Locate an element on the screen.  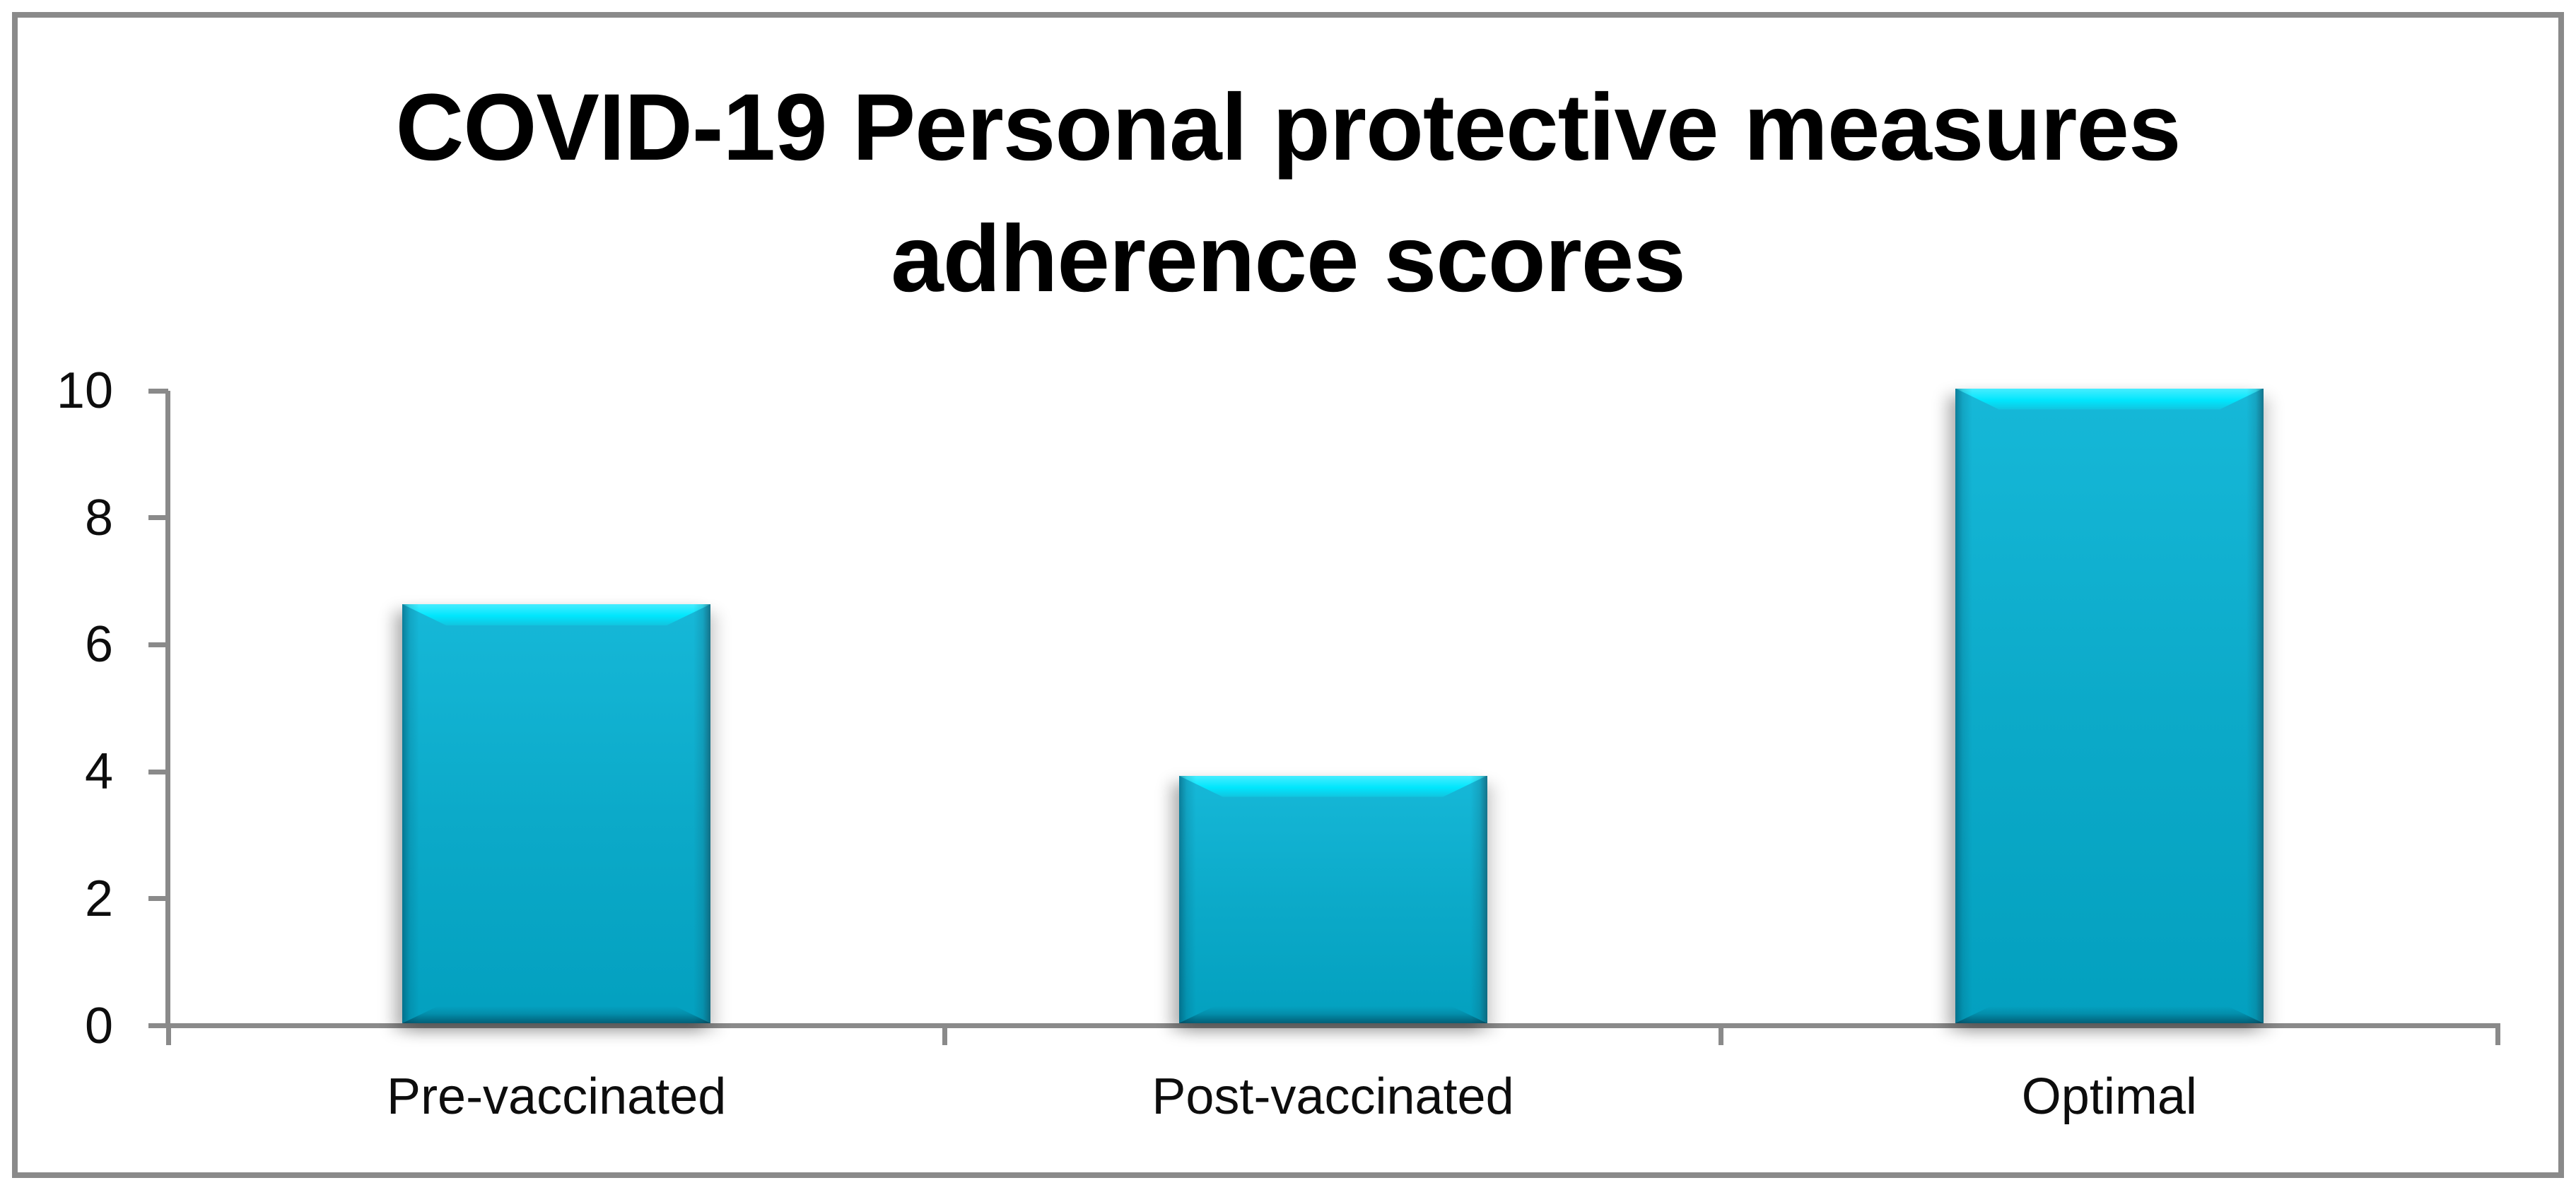
y-tick-label: 0 is located at coordinates (98, 1025).